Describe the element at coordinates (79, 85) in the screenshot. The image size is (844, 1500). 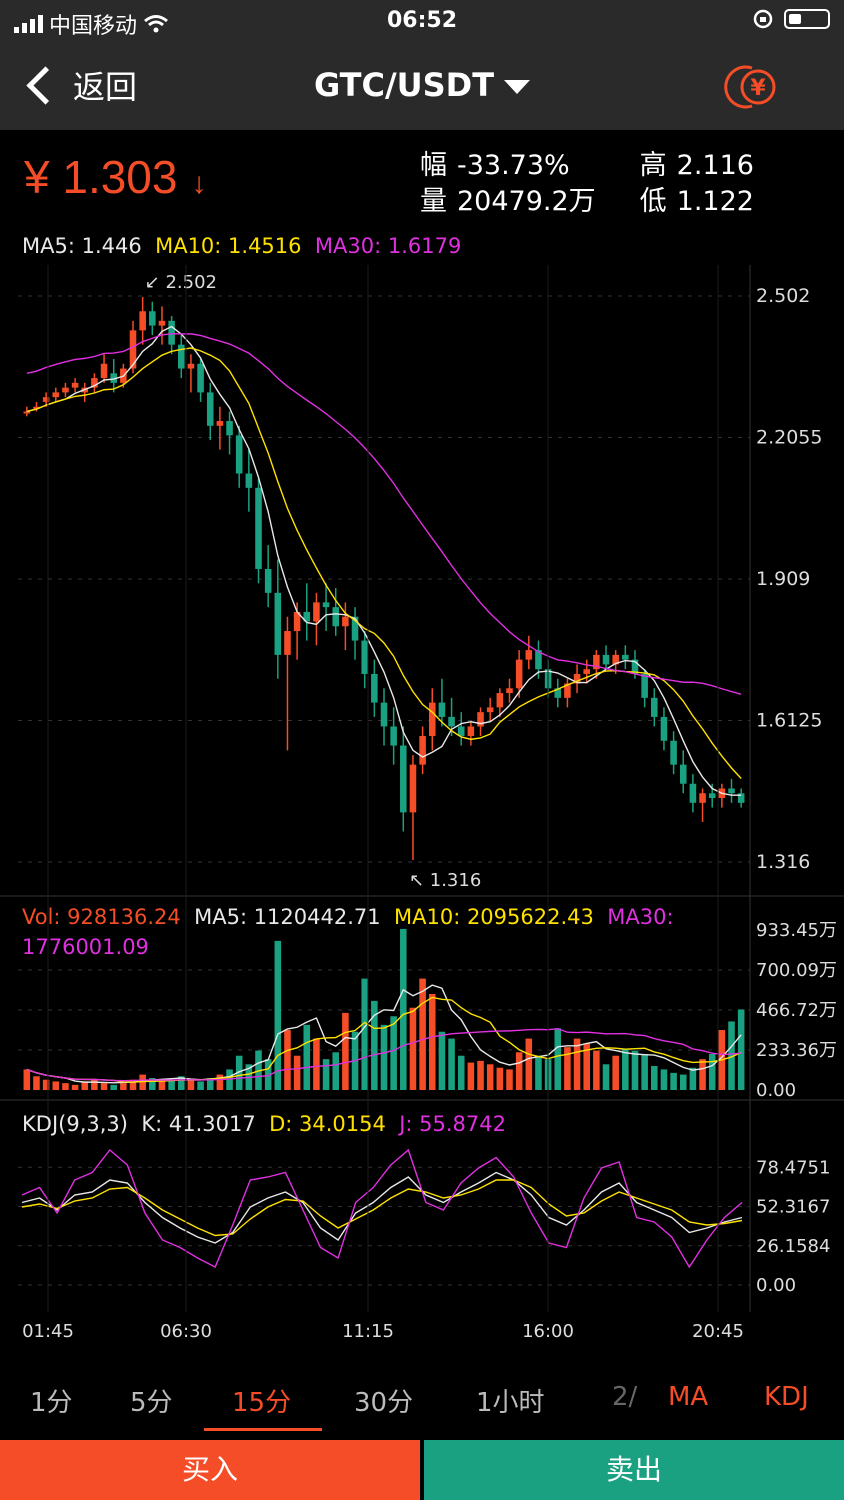
I see `back-button: 返回` at that location.